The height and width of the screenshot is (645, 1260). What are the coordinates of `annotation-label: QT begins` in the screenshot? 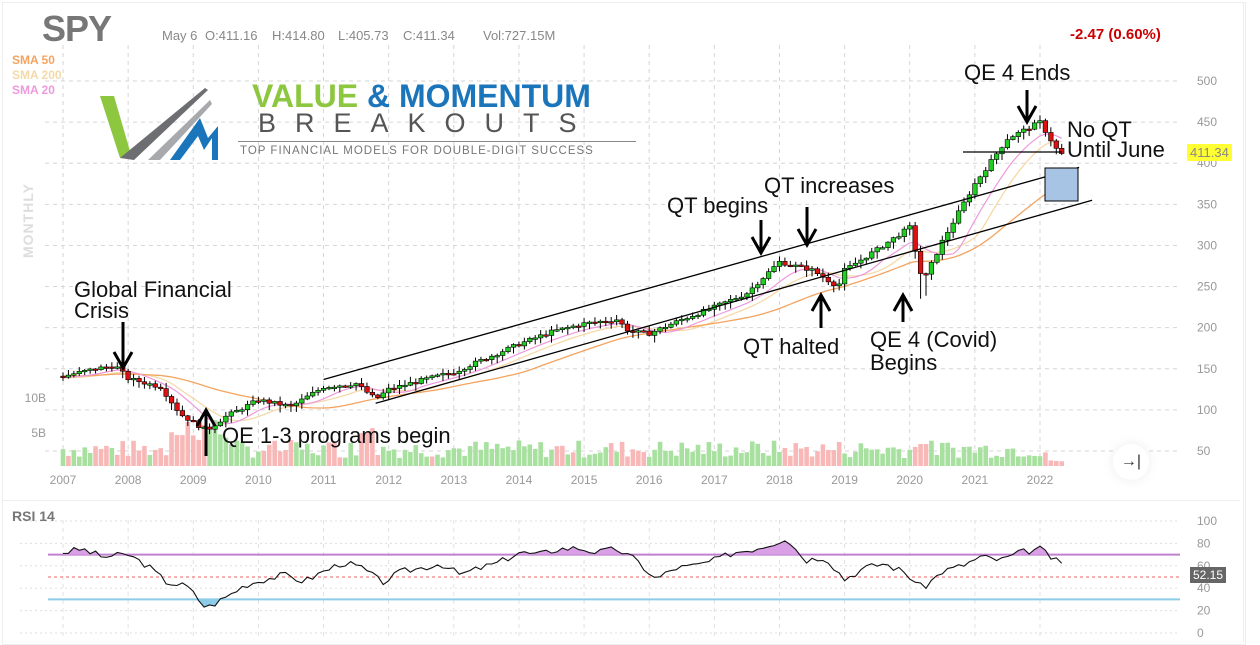 It's located at (717, 205).